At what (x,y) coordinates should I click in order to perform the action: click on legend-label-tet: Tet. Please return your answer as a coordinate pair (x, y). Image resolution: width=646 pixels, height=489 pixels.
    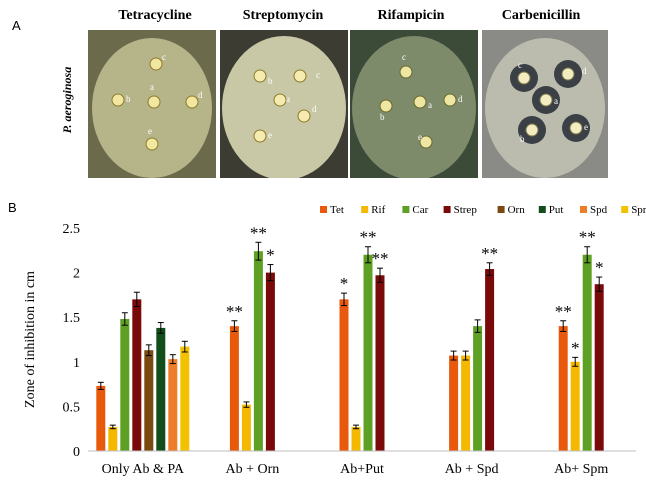
    Looking at the image, I should click on (337, 210).